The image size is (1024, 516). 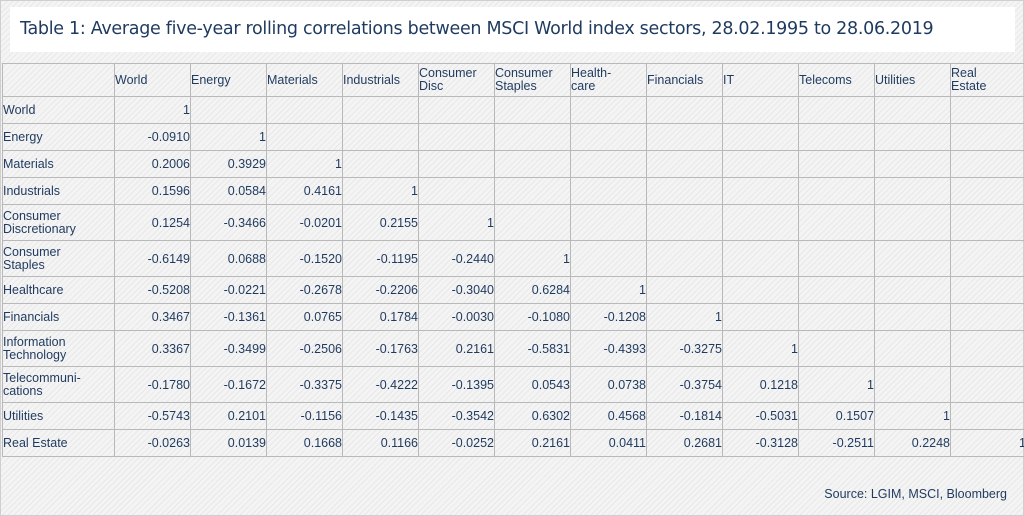 What do you see at coordinates (131, 79) in the screenshot?
I see `column-header-line: World` at bounding box center [131, 79].